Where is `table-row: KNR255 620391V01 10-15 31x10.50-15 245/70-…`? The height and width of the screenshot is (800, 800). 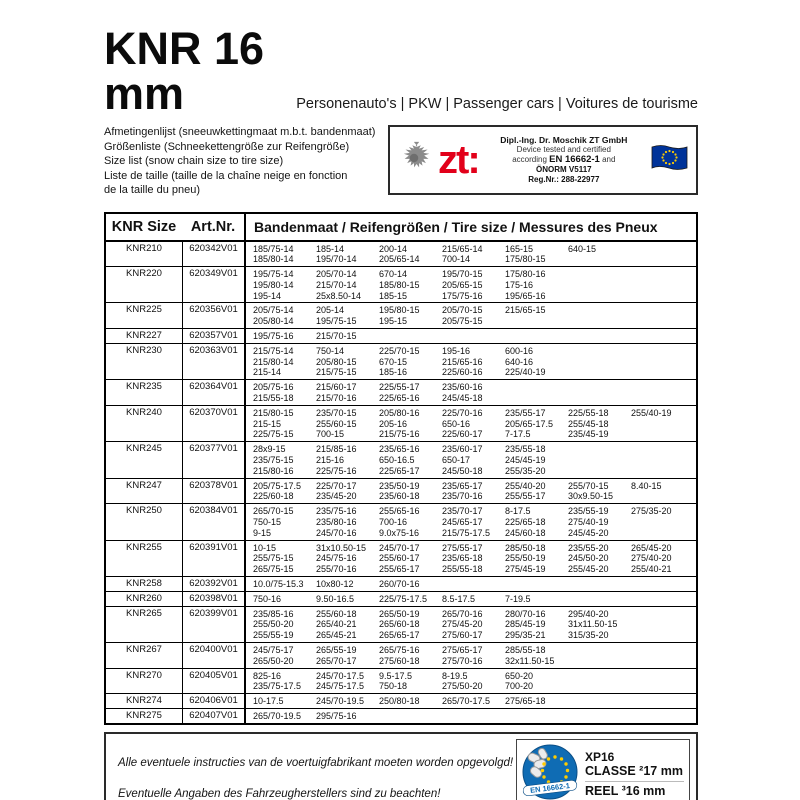
table-row: KNR255 620391V01 10-15 31x10.50-15 245/70-… is located at coordinates (401, 559).